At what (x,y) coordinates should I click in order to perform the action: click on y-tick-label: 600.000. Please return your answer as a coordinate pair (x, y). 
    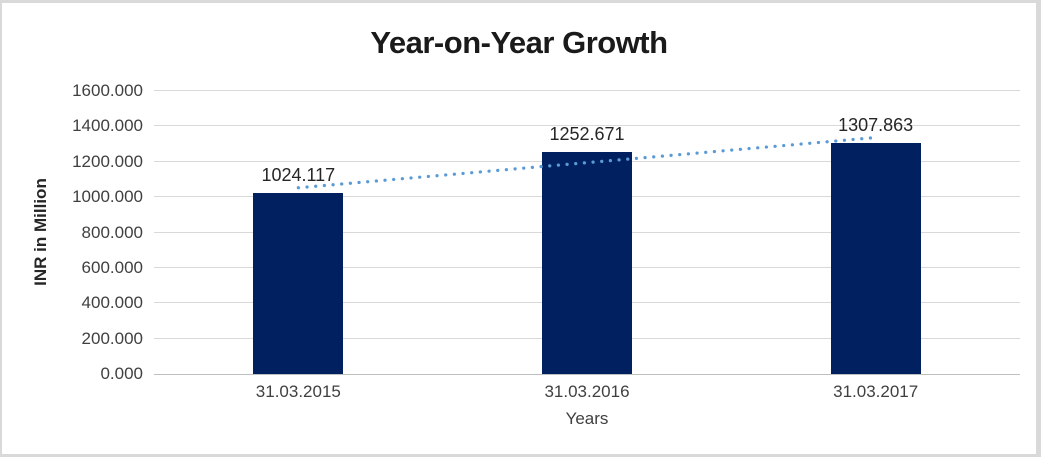
    Looking at the image, I should click on (112, 267).